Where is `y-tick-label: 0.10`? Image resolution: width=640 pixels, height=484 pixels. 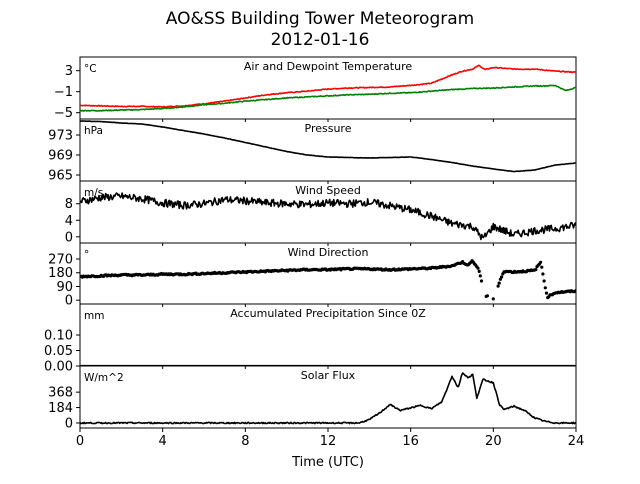 y-tick-label: 0.10 is located at coordinates (58, 336).